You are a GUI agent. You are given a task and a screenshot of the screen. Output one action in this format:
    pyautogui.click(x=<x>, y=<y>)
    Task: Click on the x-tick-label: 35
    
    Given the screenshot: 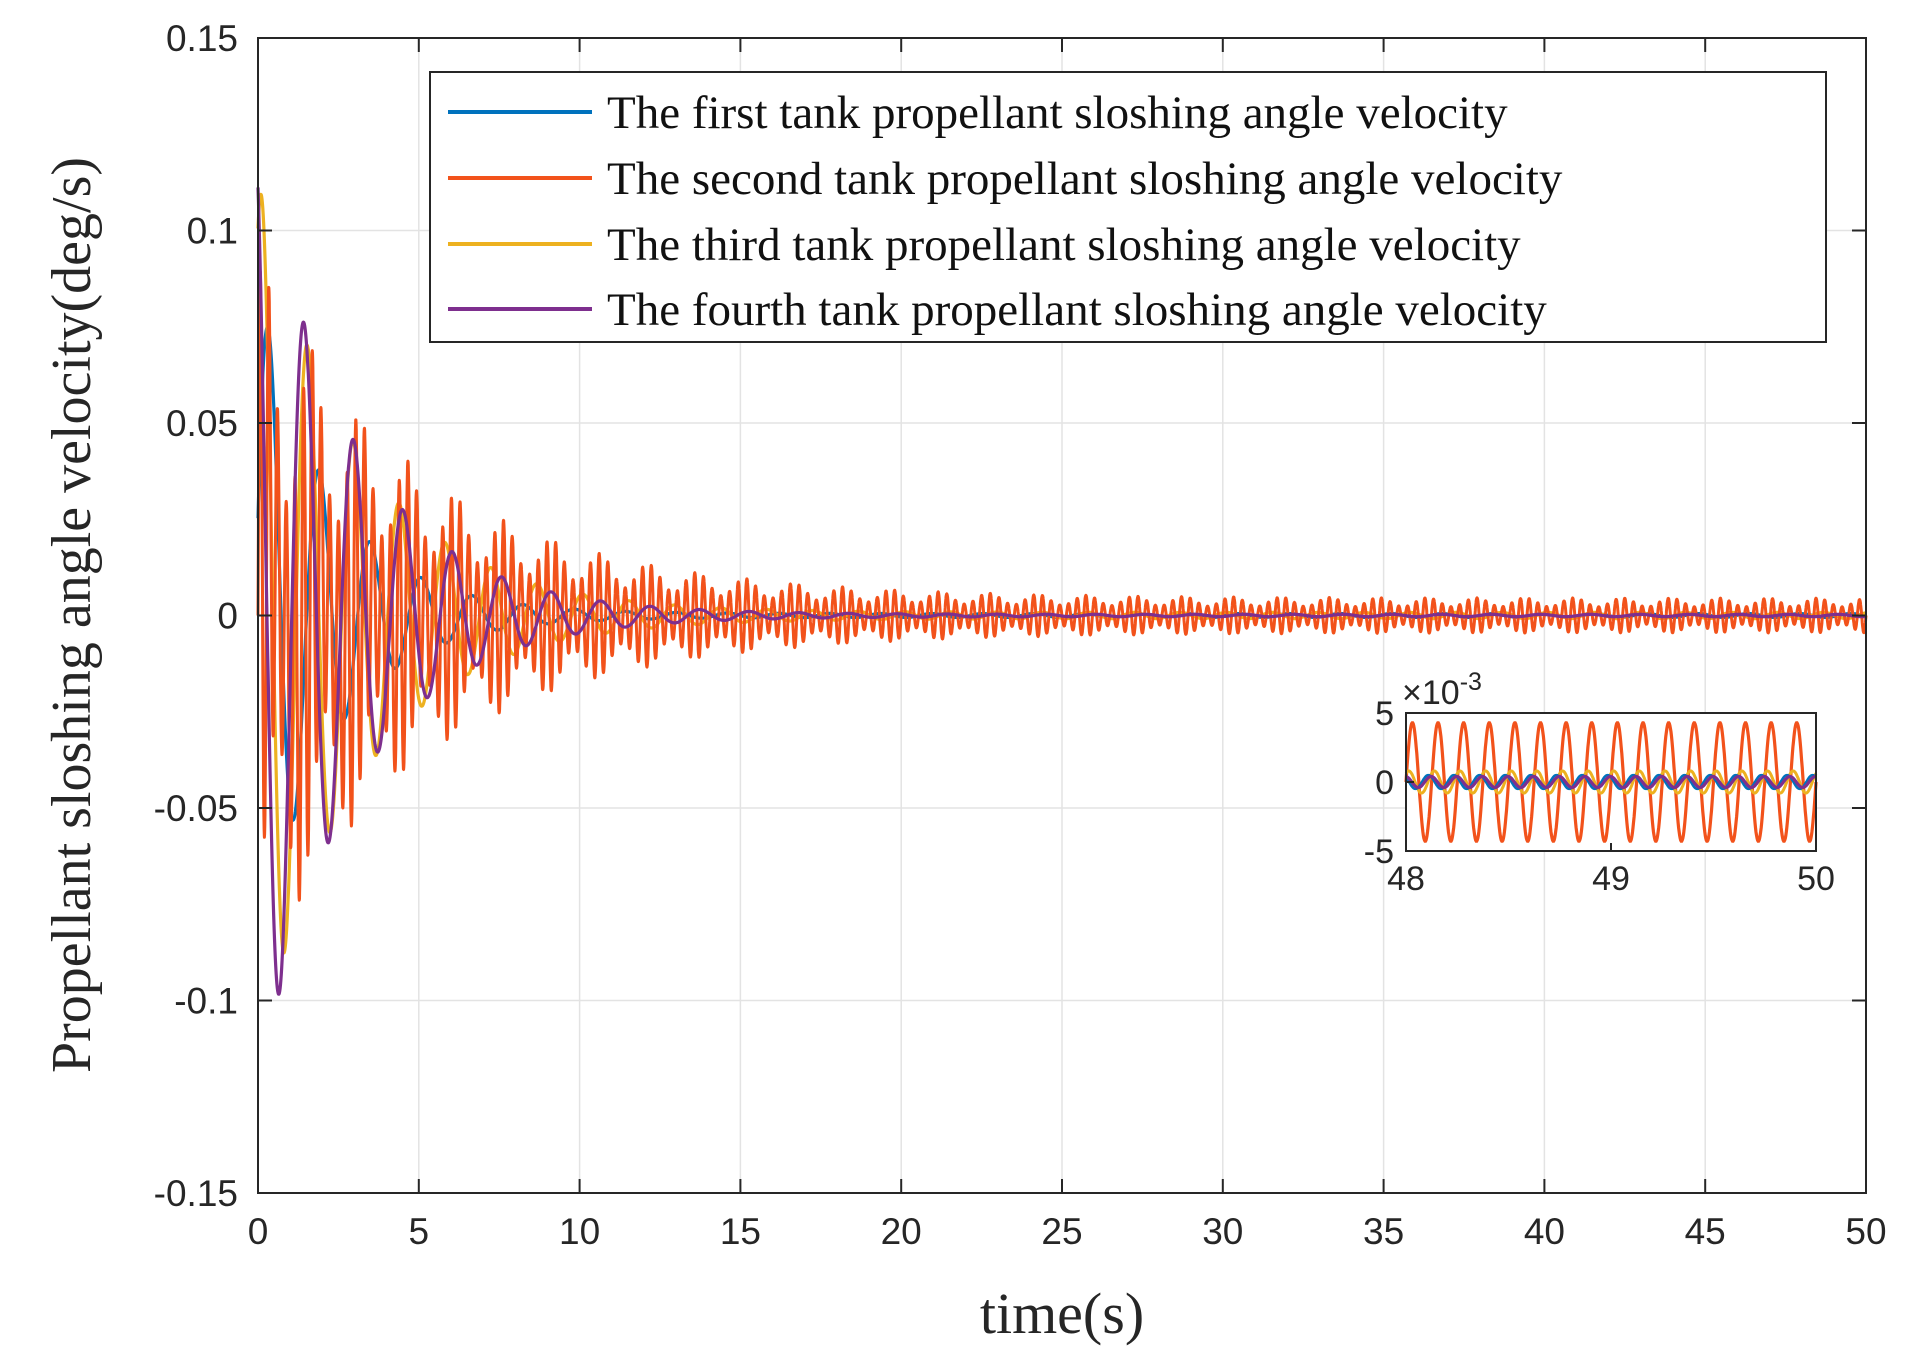 What is the action you would take?
    pyautogui.click(x=1383, y=1231)
    